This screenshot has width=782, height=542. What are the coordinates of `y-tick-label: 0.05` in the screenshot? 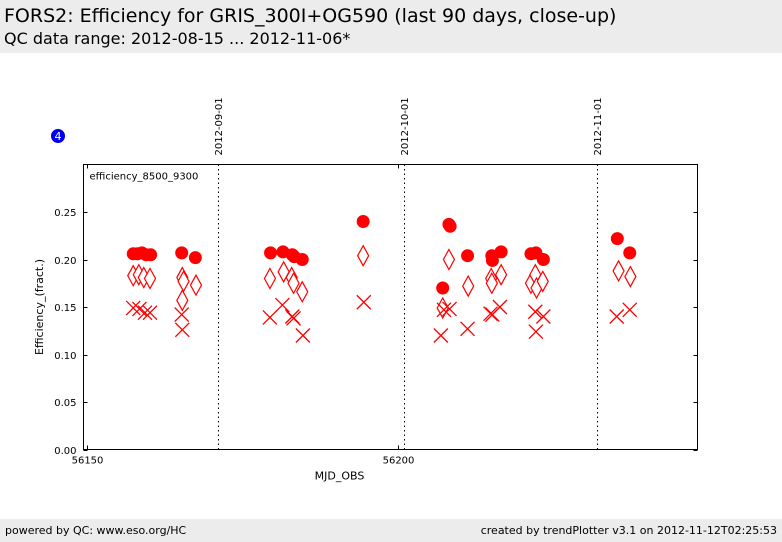 It's located at (65, 403).